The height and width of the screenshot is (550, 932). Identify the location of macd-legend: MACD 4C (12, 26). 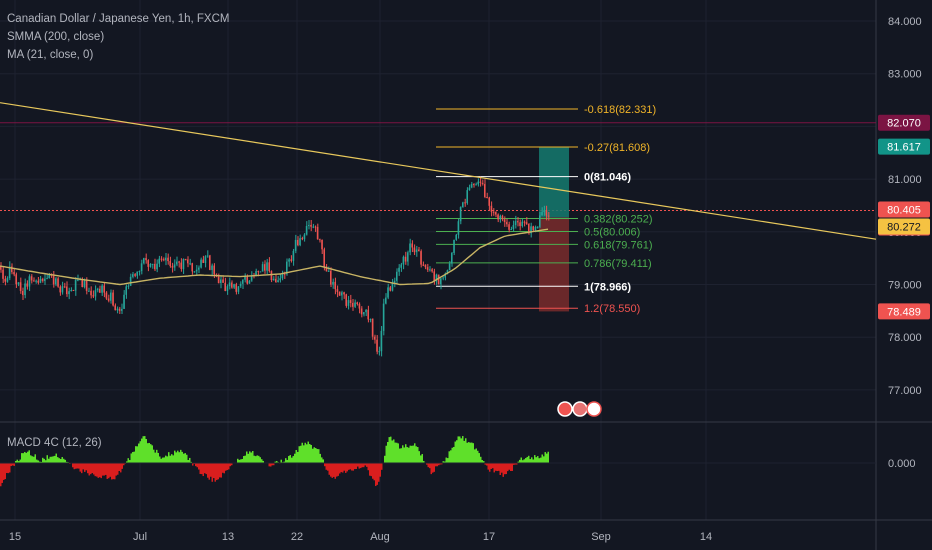
(54, 443).